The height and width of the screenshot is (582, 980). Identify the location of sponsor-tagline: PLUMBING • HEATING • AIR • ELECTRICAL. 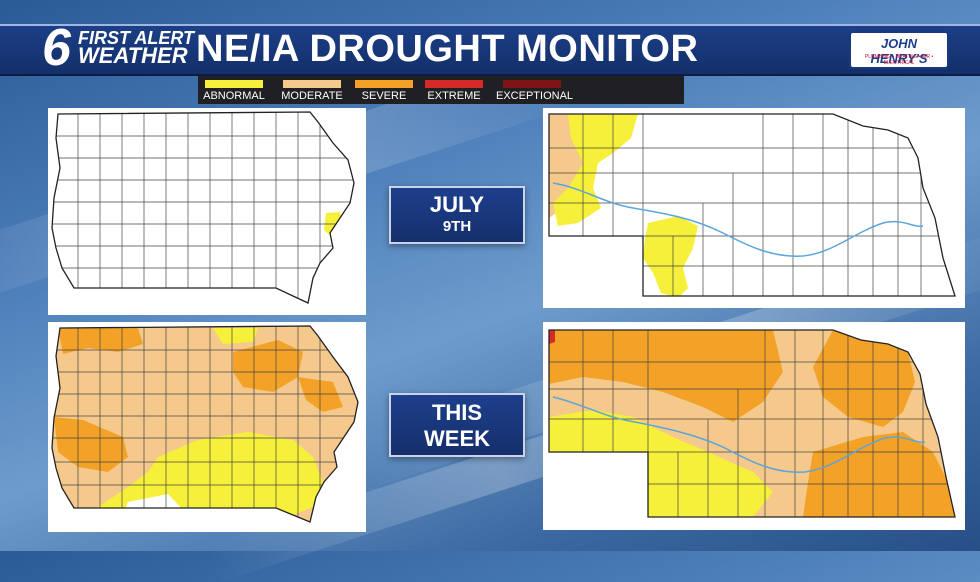
(899, 60).